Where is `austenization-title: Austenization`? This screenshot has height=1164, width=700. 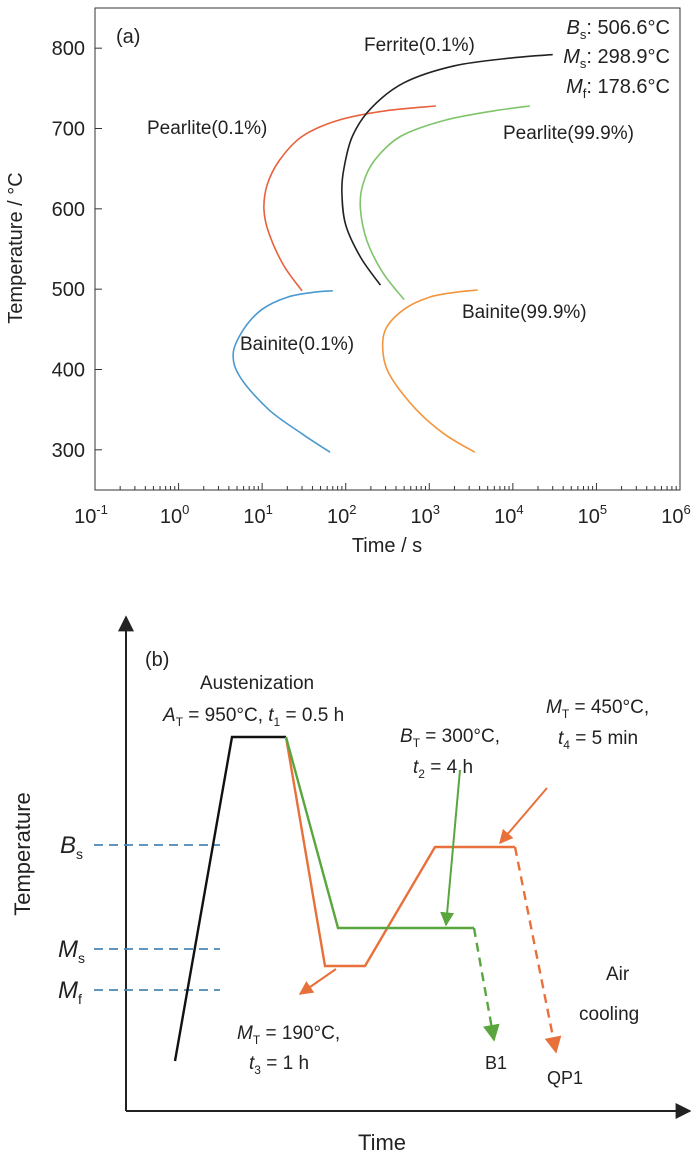 austenization-title: Austenization is located at coordinates (257, 683).